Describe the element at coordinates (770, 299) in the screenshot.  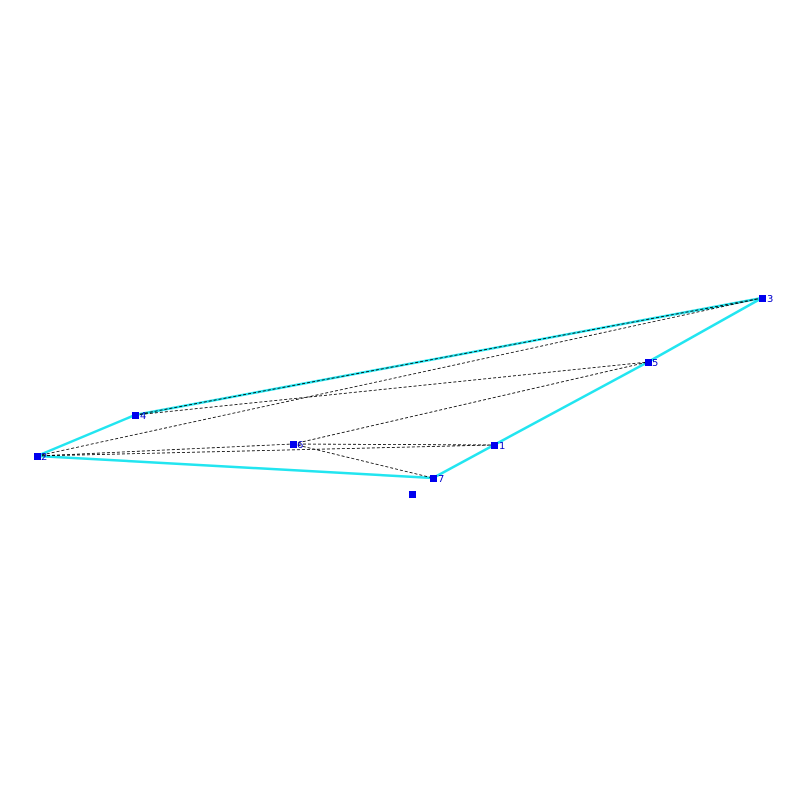
I see `point-label: 3` at that location.